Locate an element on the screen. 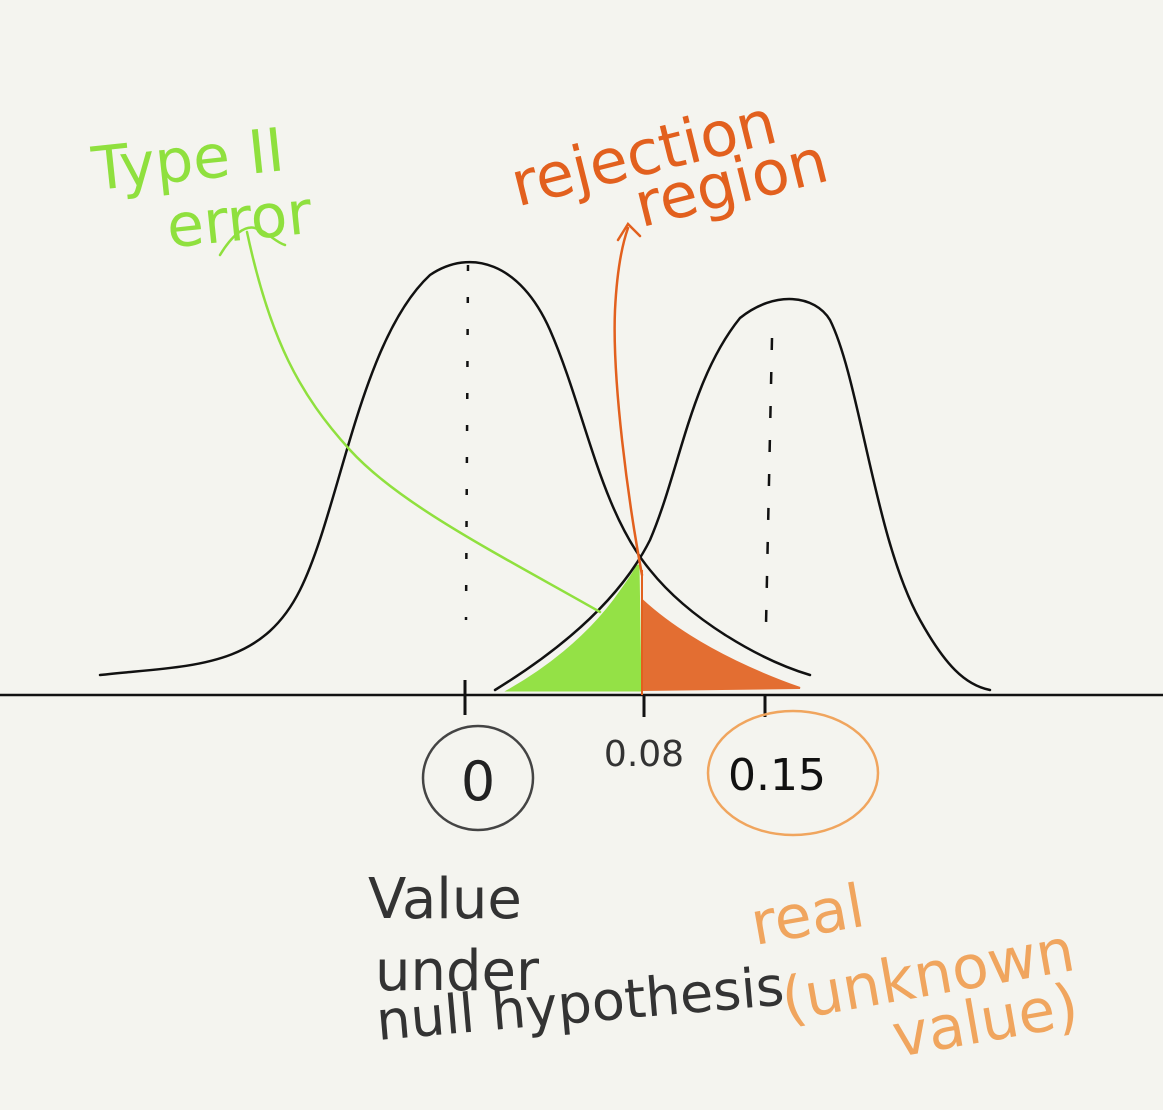 The image size is (1163, 1110). real-value-circle is located at coordinates (793, 773).